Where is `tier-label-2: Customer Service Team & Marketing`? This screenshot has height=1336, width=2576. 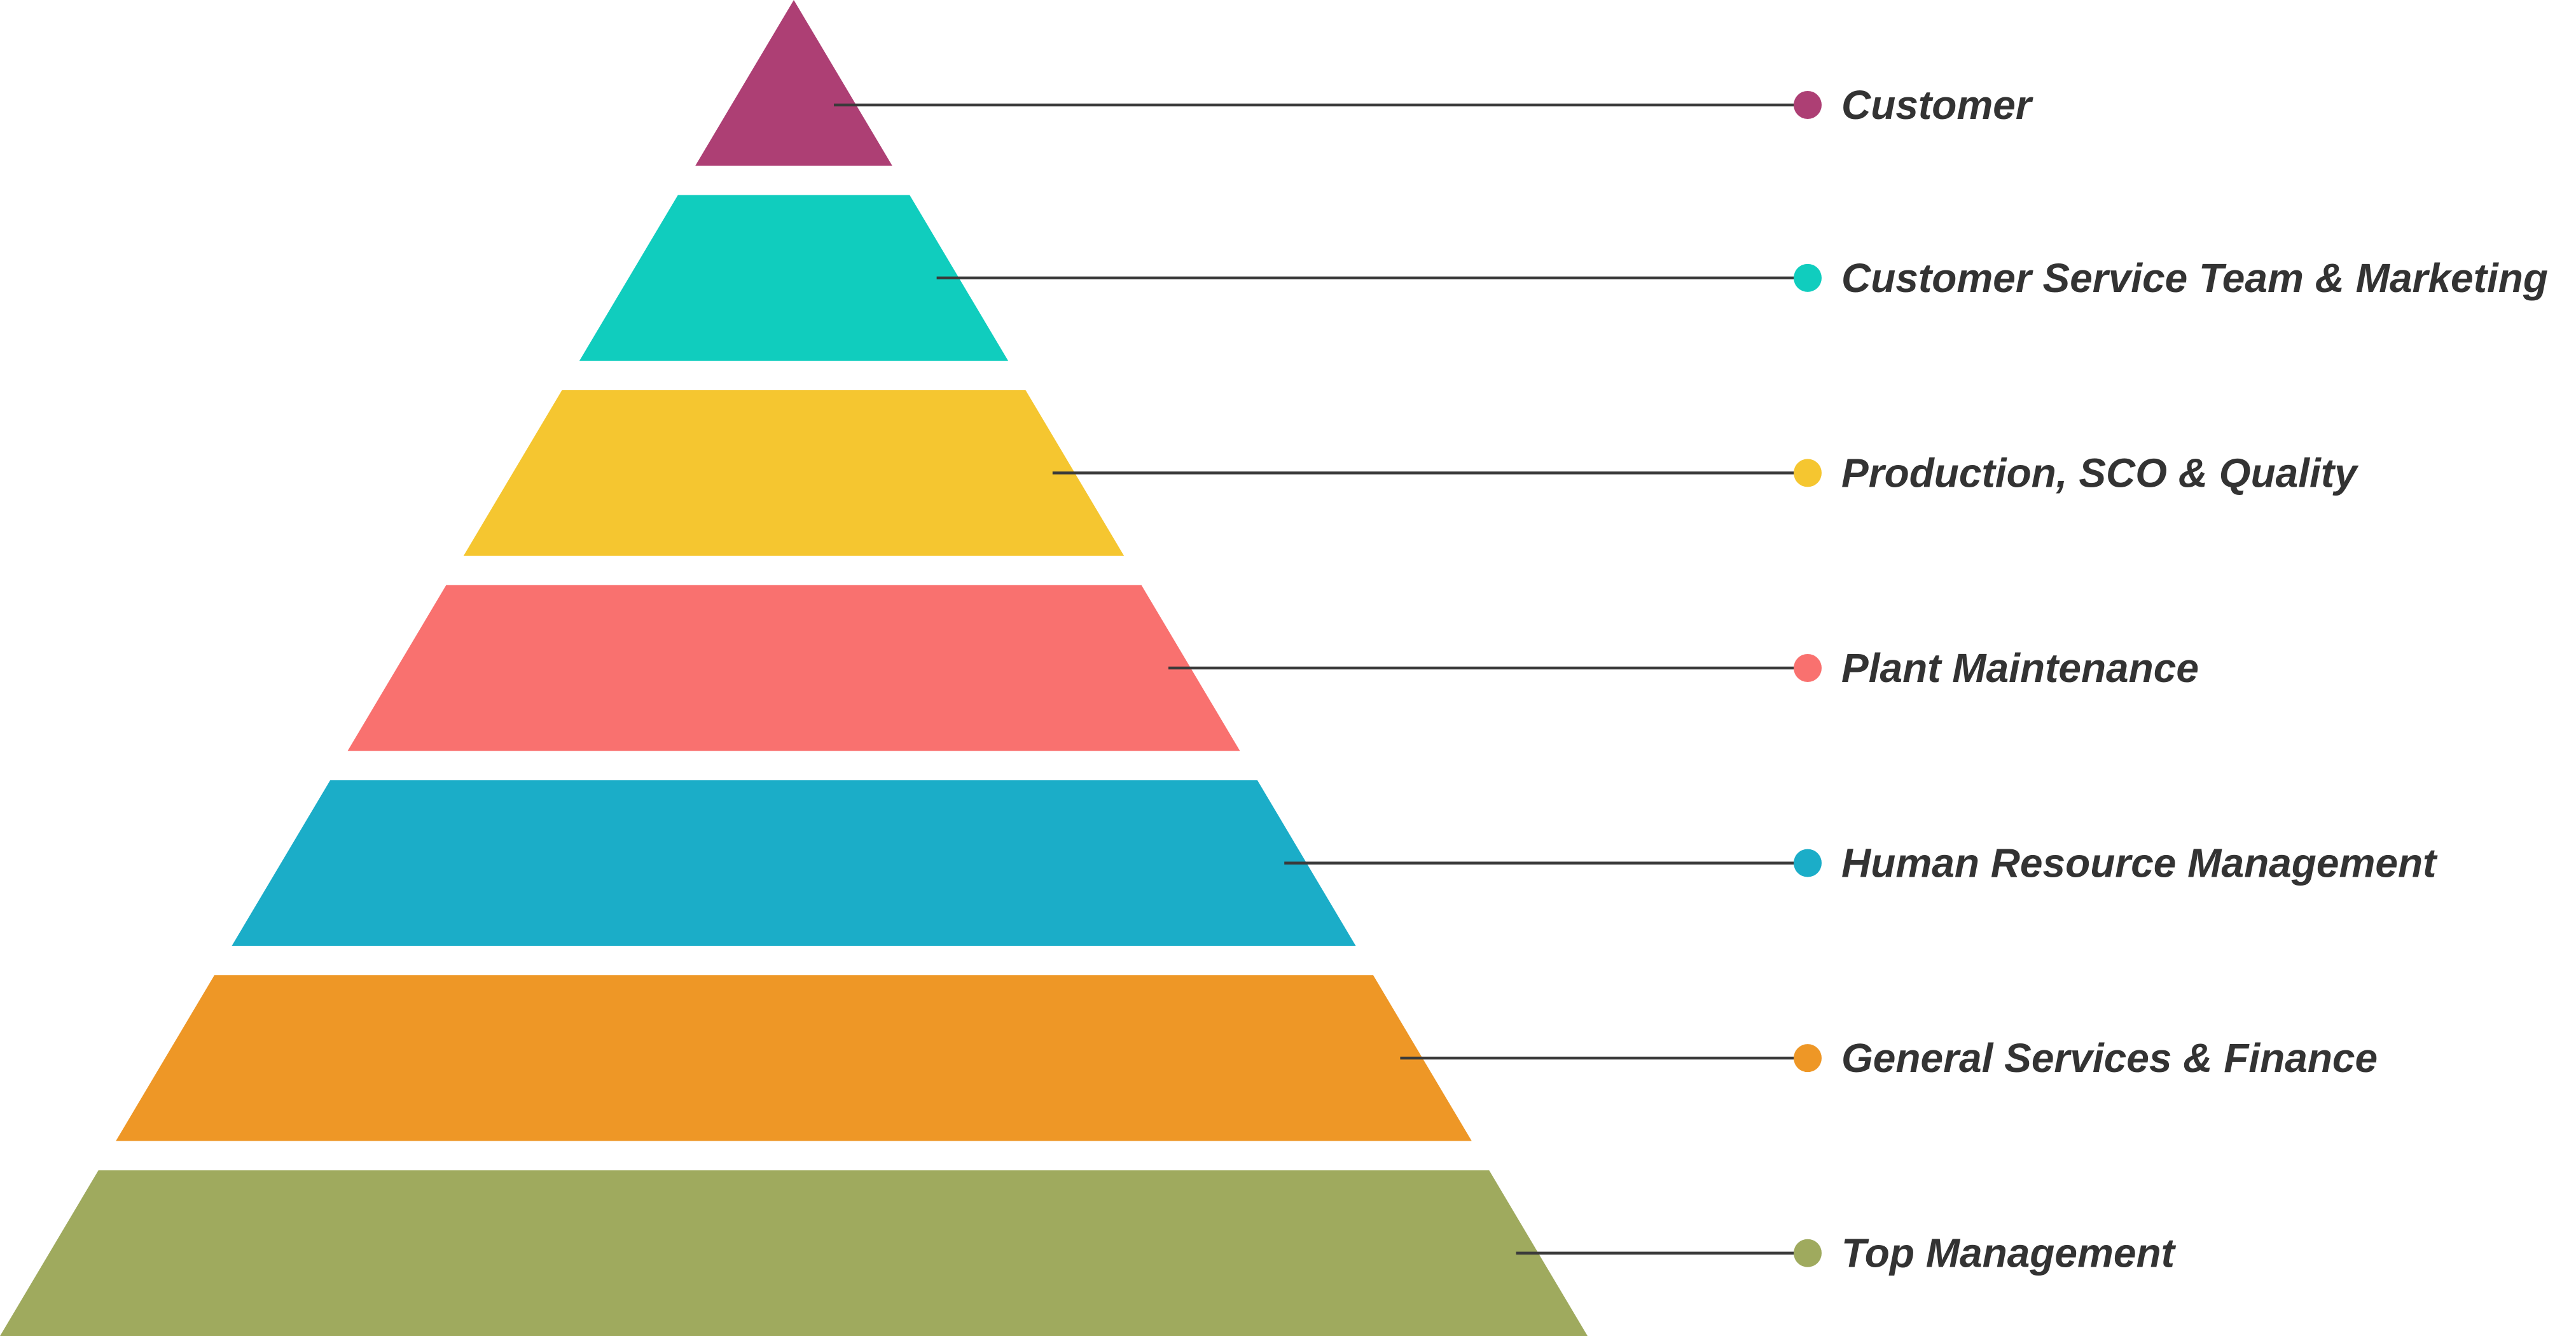
tier-label-2: Customer Service Team & Marketing is located at coordinates (2194, 278).